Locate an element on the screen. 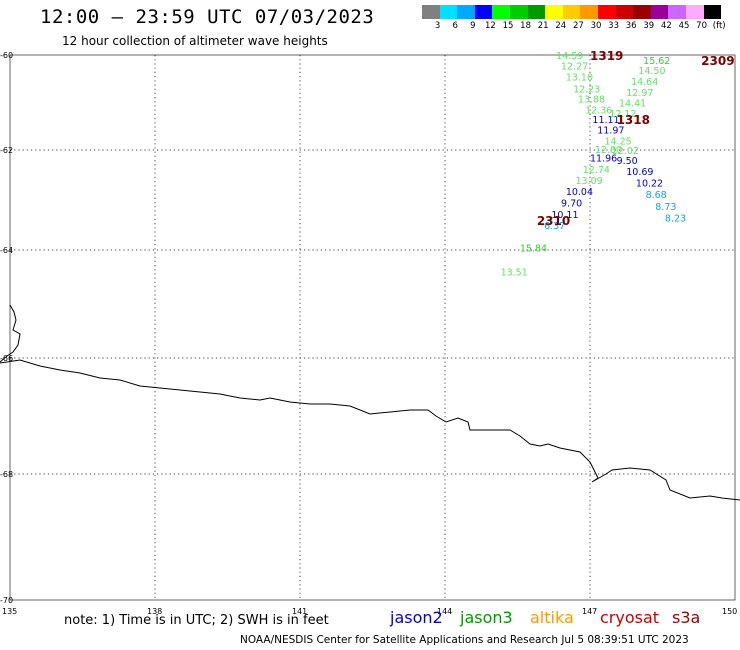 The width and height of the screenshot is (740, 650). wave-height-label: 14.59 is located at coordinates (569, 56).